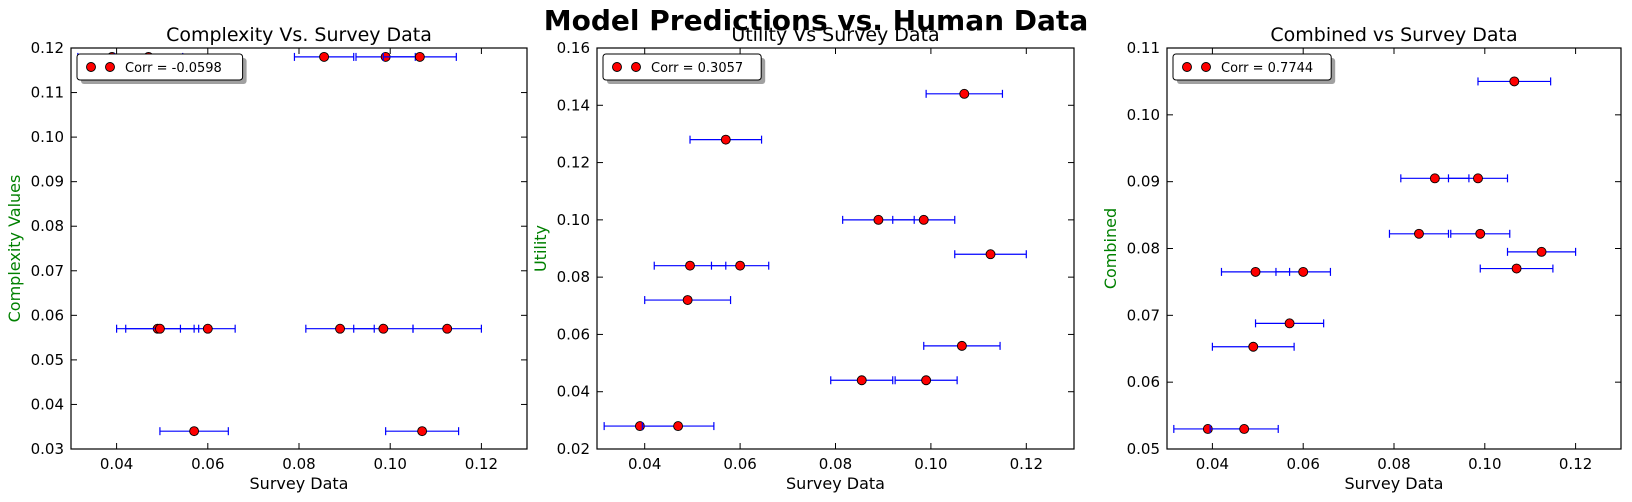 The image size is (1632, 502). What do you see at coordinates (697, 68) in the screenshot?
I see `legend-label: Corr = 0.3057` at bounding box center [697, 68].